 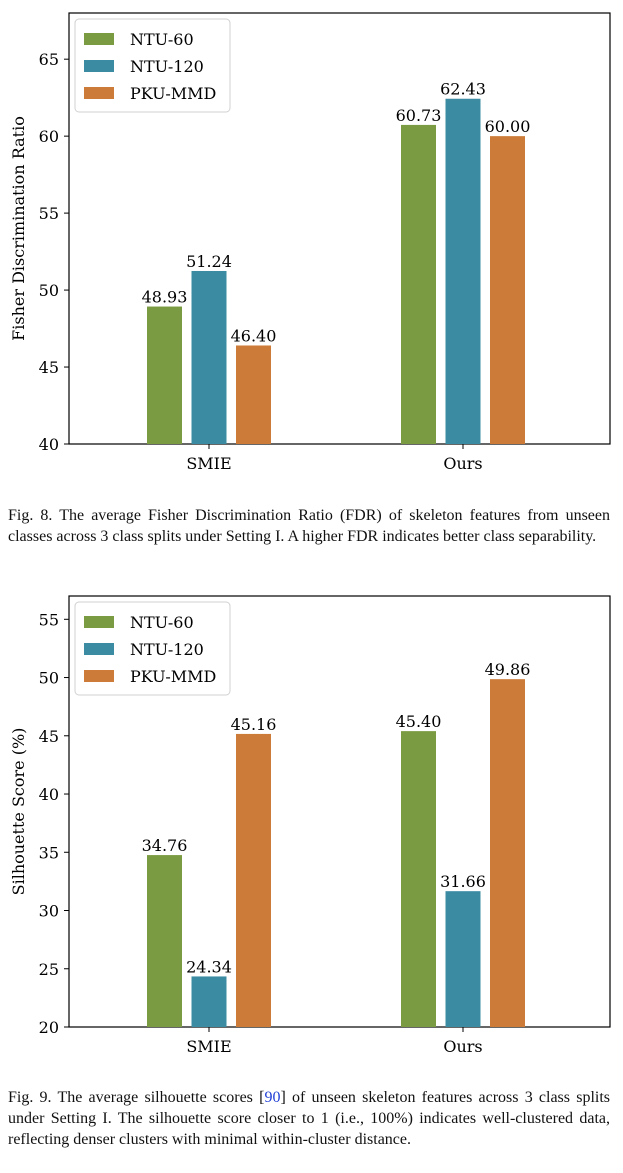 What do you see at coordinates (508, 126) in the screenshot?
I see `bar-value-label: 60.00` at bounding box center [508, 126].